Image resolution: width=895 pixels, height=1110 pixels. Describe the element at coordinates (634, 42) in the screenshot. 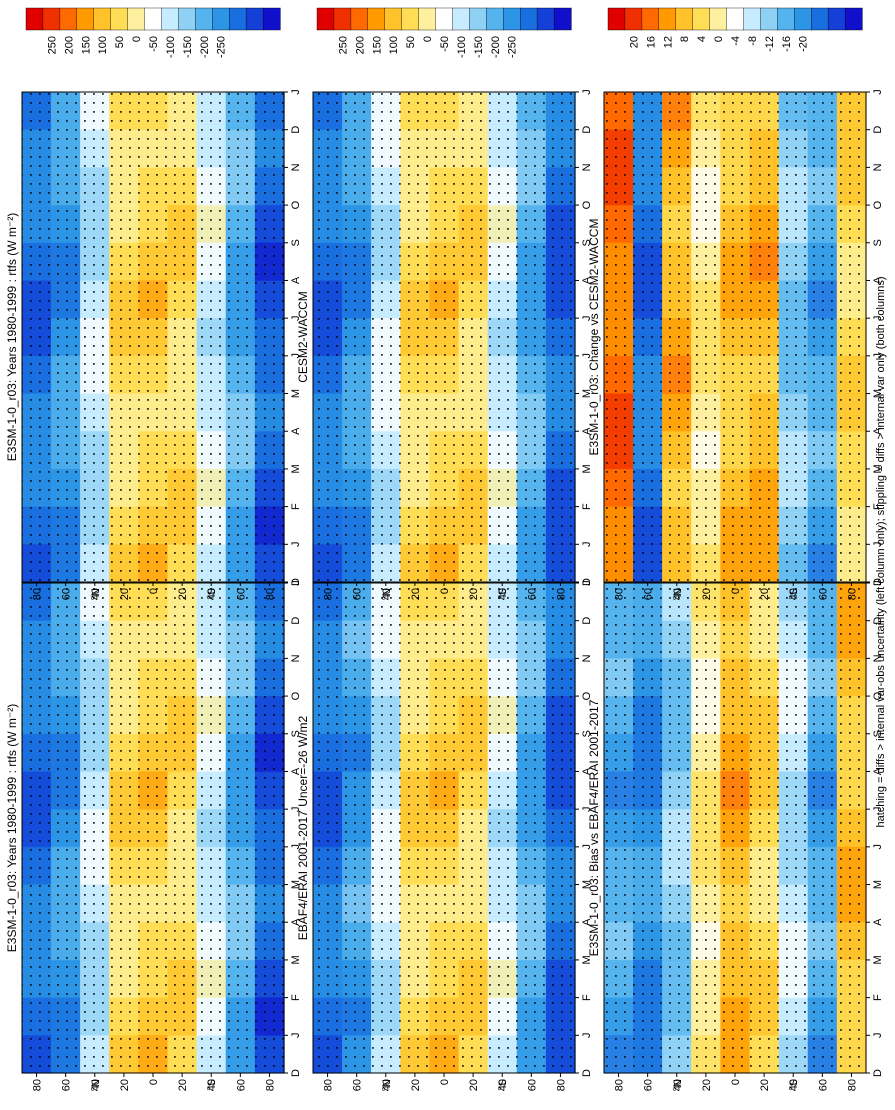

I see `colorbar-label: 20` at that location.